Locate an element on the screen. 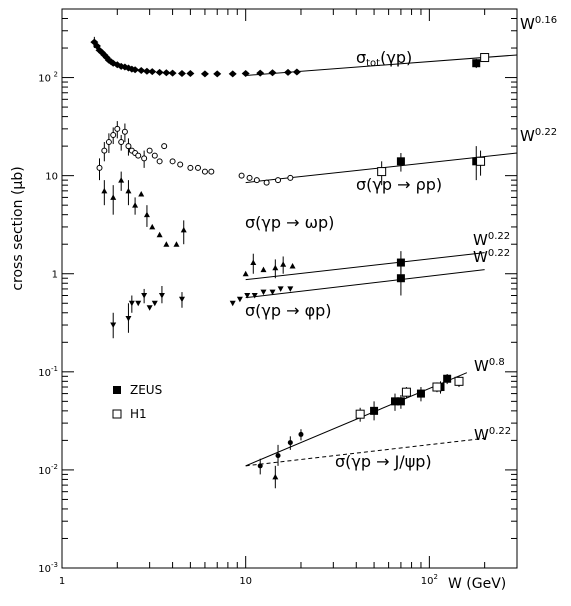  curve-label-jpsi: σ(γp → J/ψp) is located at coordinates (383, 461).